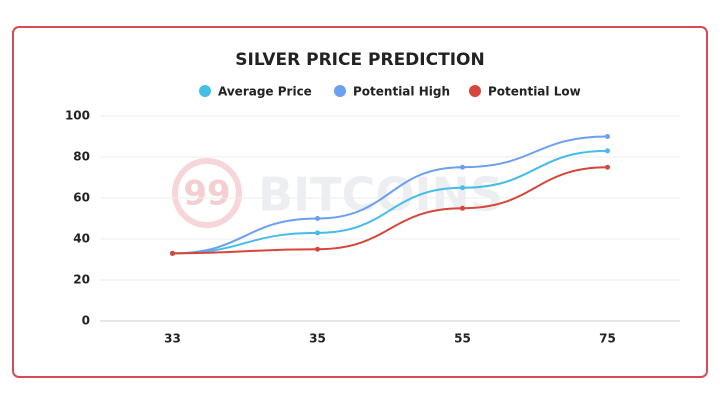 This screenshot has width=720, height=404. I want to click on chart-title: SILVER PRICE PREDICTION, so click(359, 60).